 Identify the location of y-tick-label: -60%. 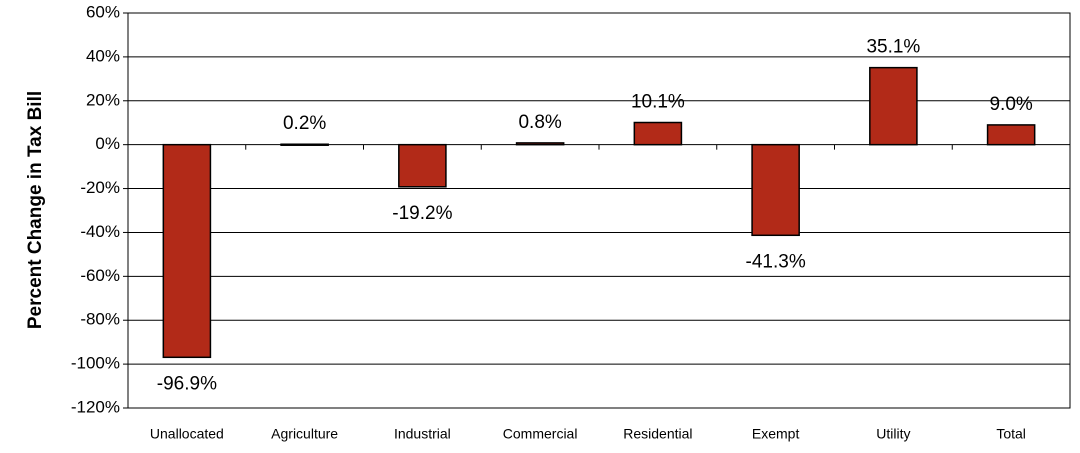
(100, 275).